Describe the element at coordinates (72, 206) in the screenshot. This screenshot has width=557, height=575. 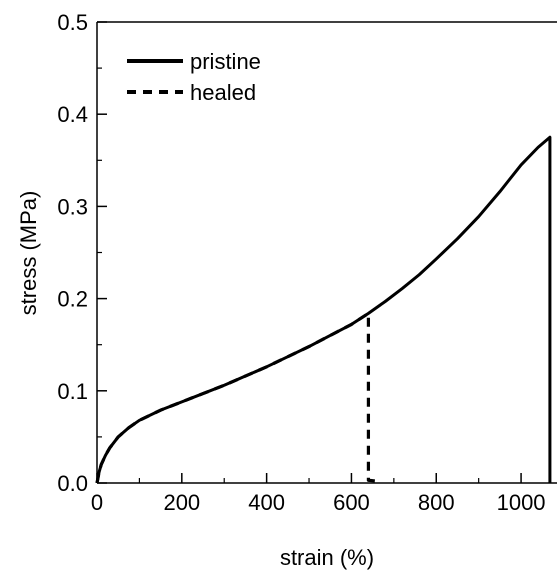
I see `y-tick-label: 0.3` at that location.